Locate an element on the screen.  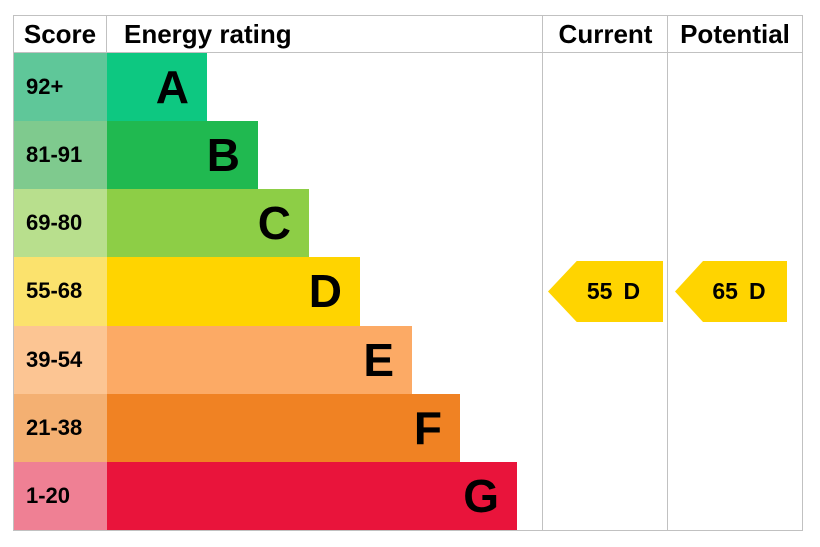
potential-column-header: Potential is located at coordinates (735, 33).